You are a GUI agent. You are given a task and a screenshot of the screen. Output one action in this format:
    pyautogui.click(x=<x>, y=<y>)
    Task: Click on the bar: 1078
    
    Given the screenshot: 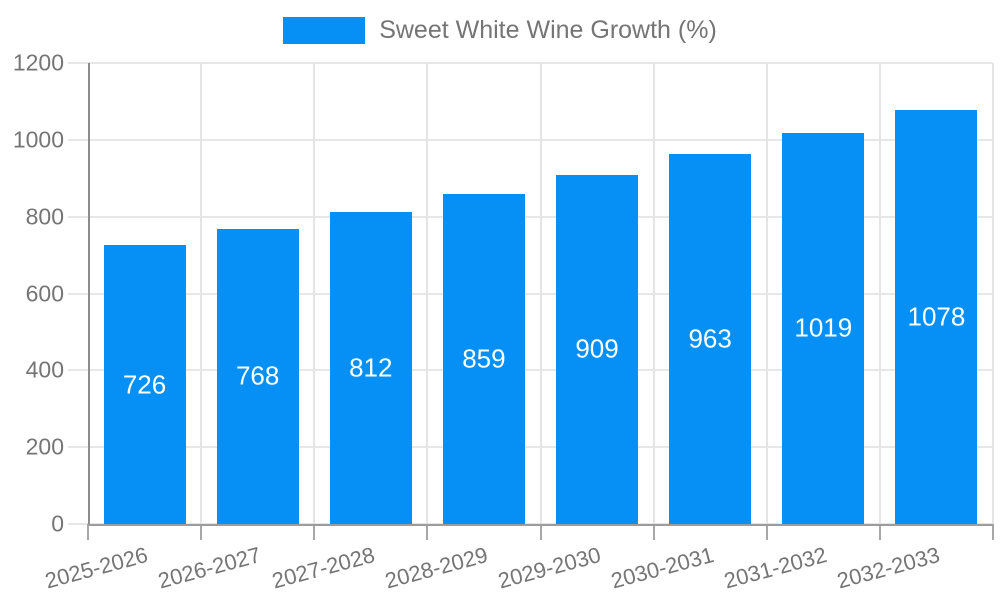 What is the action you would take?
    pyautogui.click(x=936, y=316)
    